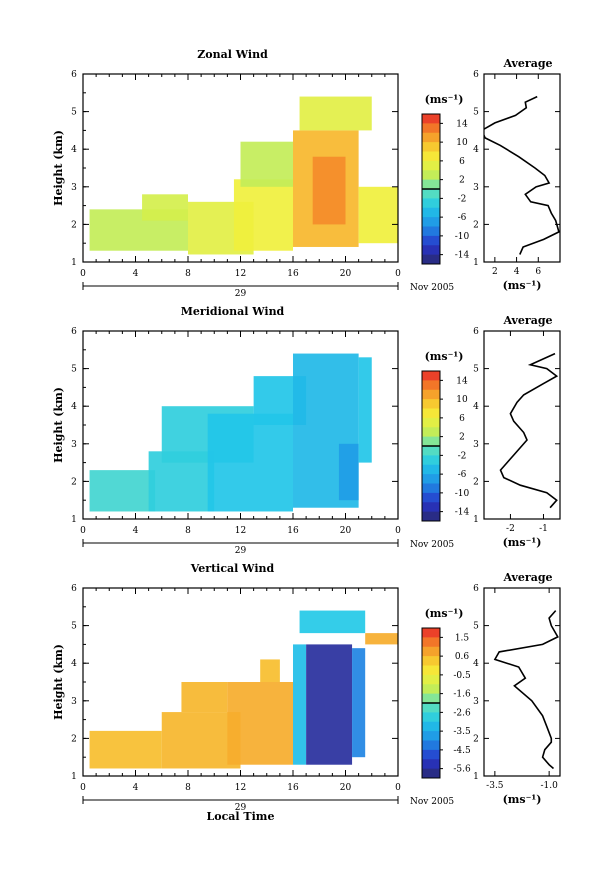  What do you see at coordinates (462, 713) in the screenshot?
I see `colorbar-tick-label: -2.6` at bounding box center [462, 713].